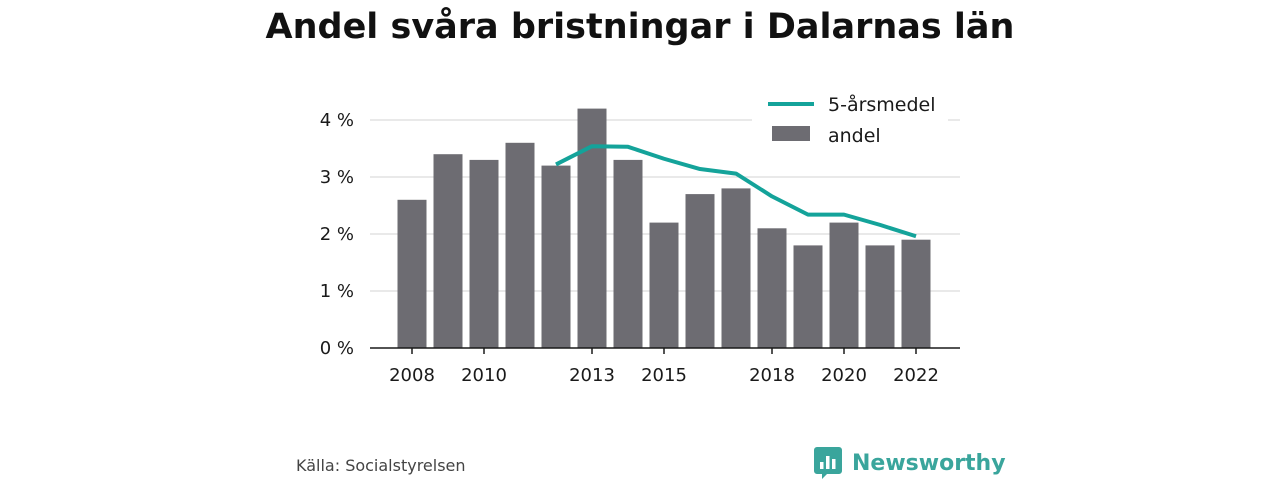 The height and width of the screenshot is (480, 1280). I want to click on x-tick-label: 2013, so click(592, 375).